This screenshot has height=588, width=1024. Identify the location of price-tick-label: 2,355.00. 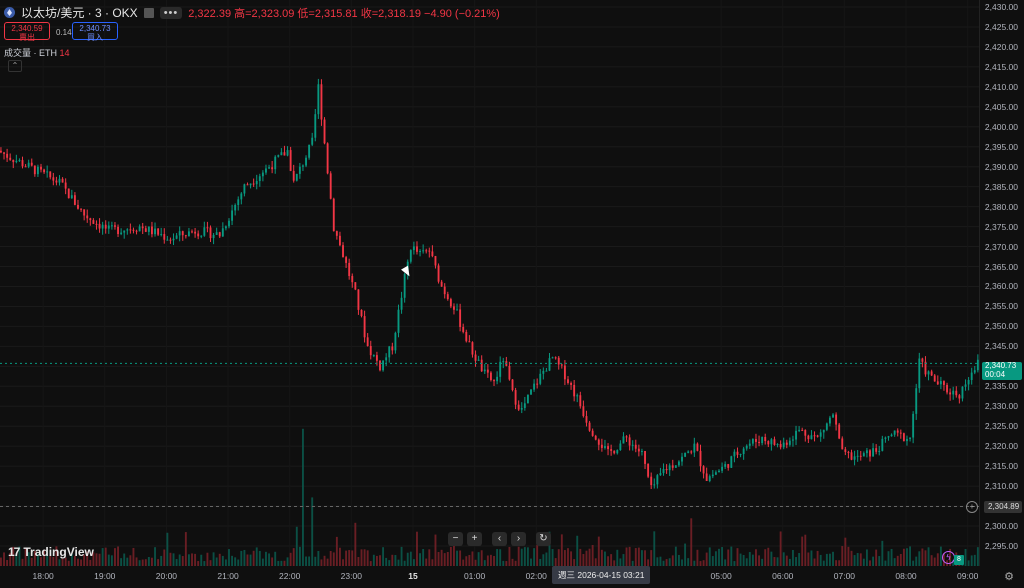
(1001, 306).